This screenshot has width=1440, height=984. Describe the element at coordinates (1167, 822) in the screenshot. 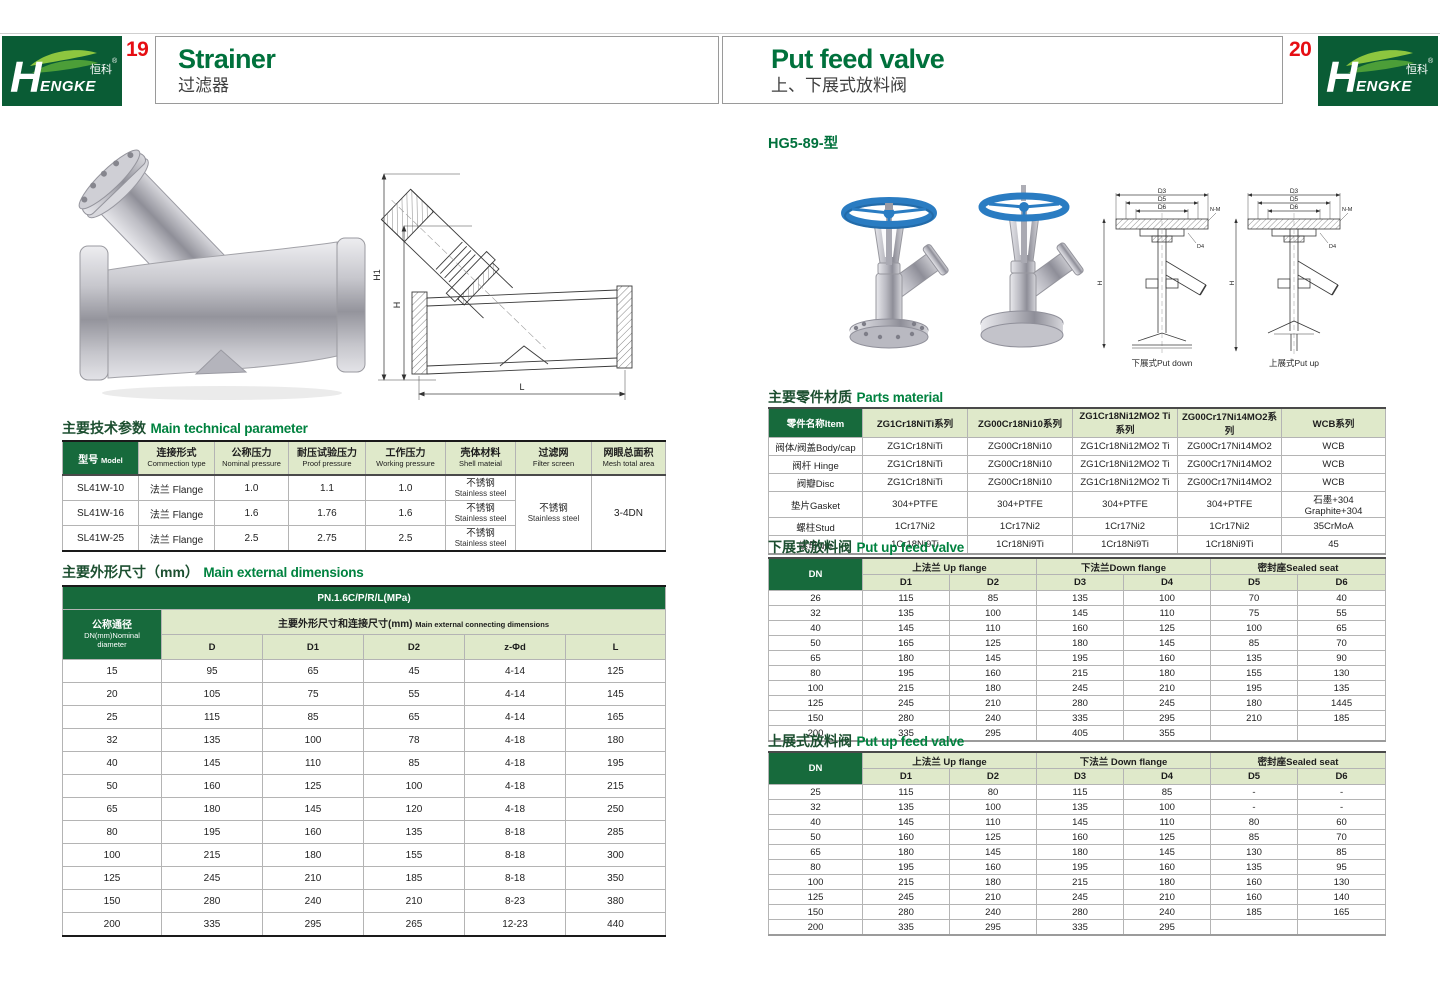

I see `table-cell: 110` at that location.